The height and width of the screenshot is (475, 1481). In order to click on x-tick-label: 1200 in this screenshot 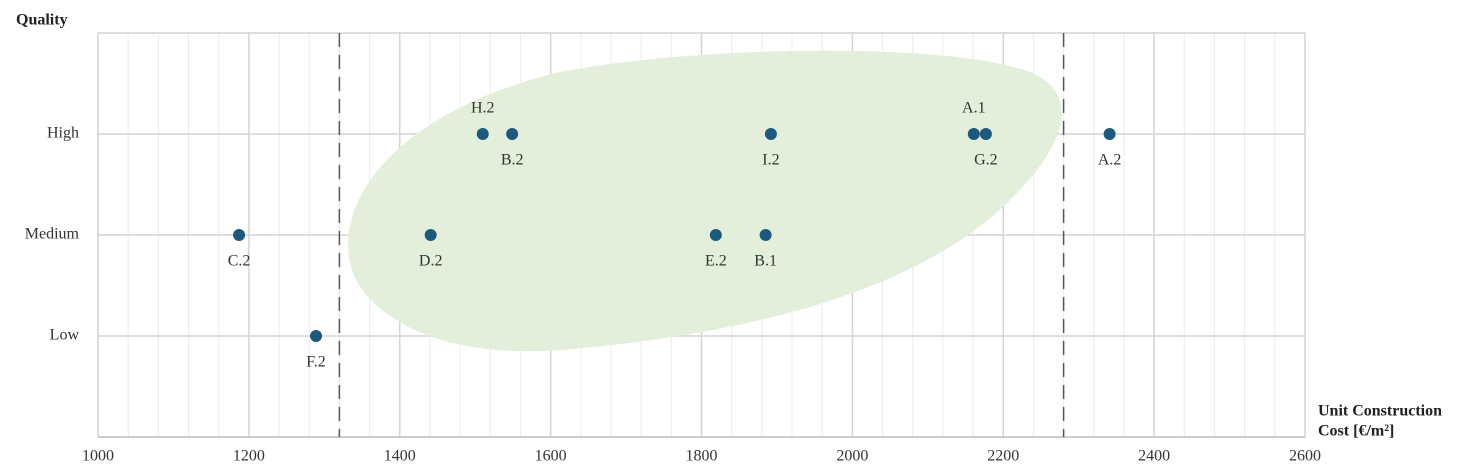, I will do `click(249, 456)`.